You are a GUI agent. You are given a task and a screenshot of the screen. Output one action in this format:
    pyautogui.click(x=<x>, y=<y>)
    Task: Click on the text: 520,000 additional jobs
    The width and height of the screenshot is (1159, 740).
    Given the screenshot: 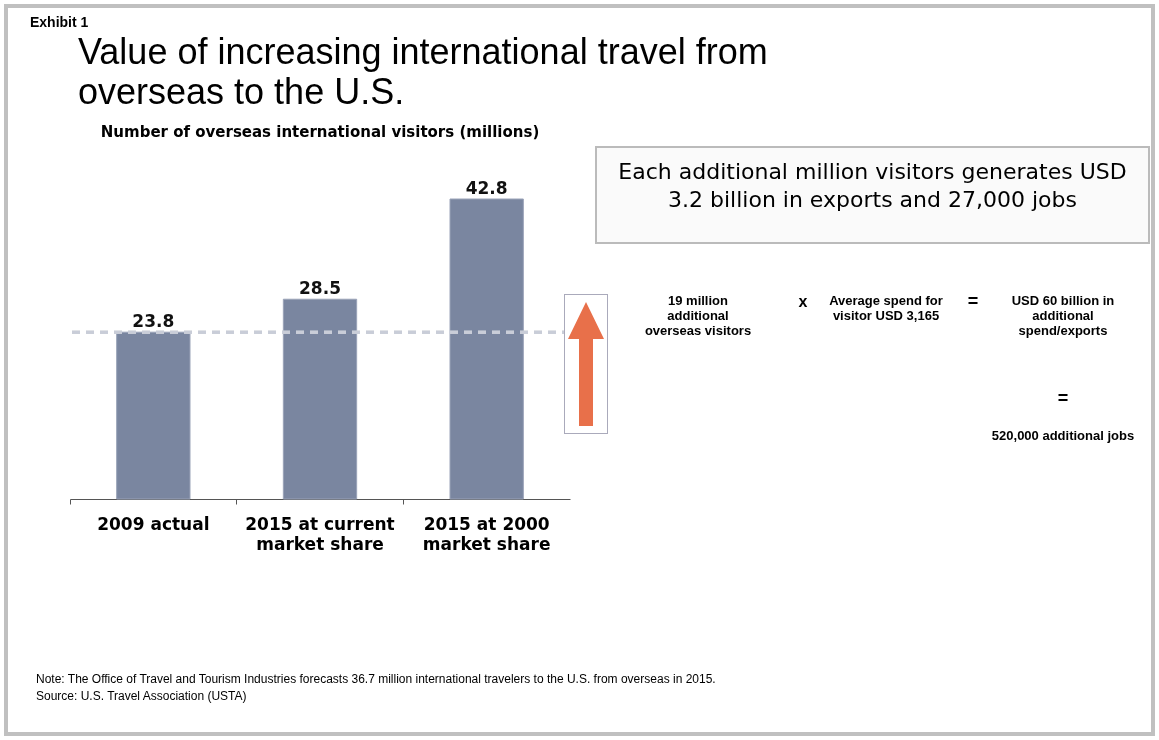 What is the action you would take?
    pyautogui.click(x=1063, y=435)
    